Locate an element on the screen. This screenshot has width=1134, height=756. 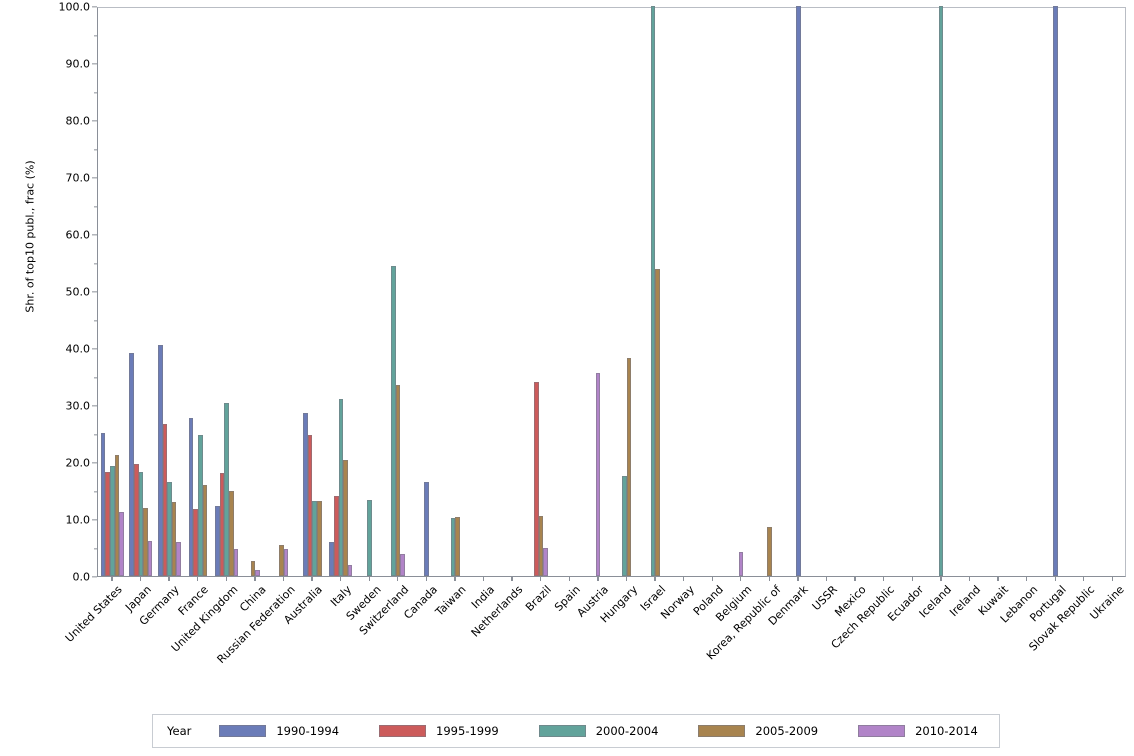
legend-title: Year is located at coordinates (179, 731).